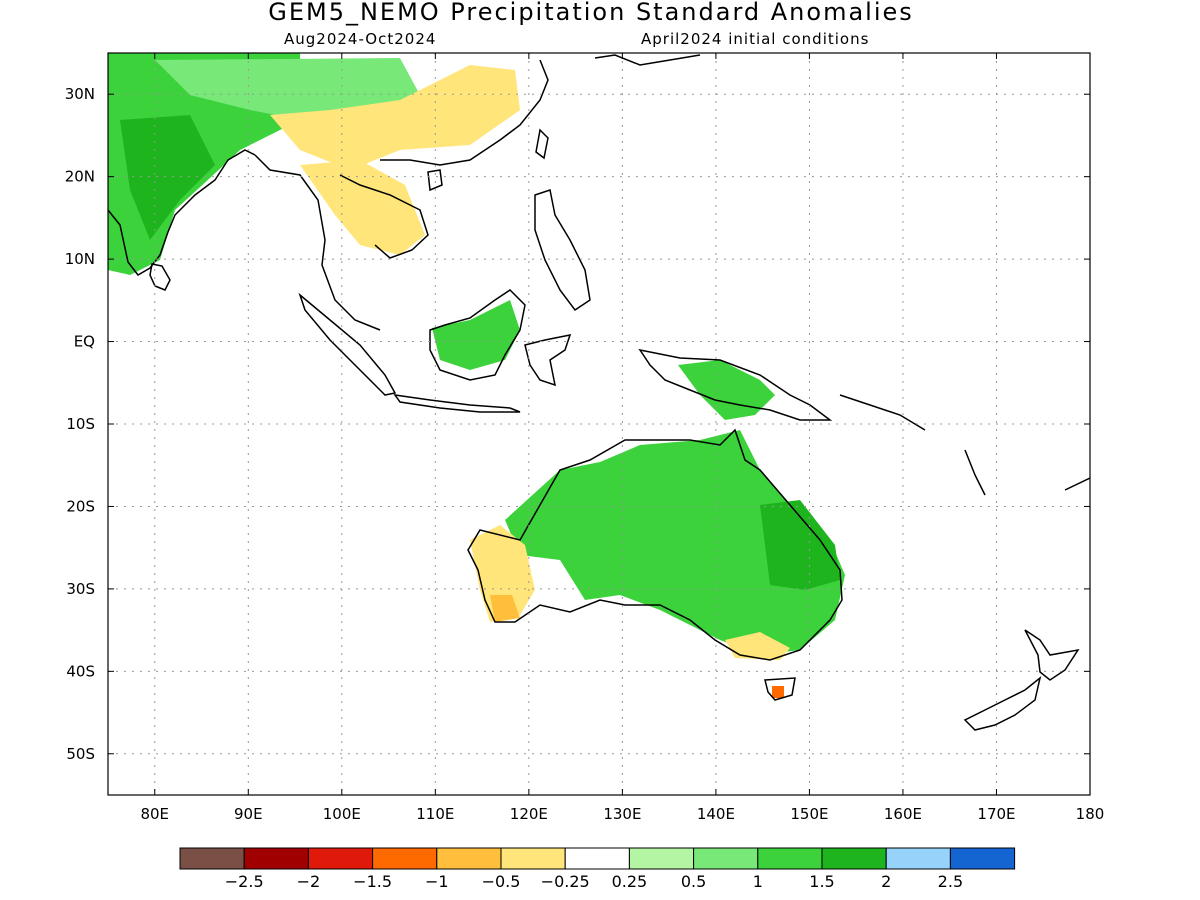 Image resolution: width=1200 pixels, height=900 pixels. I want to click on coast-philippines, so click(562, 250).